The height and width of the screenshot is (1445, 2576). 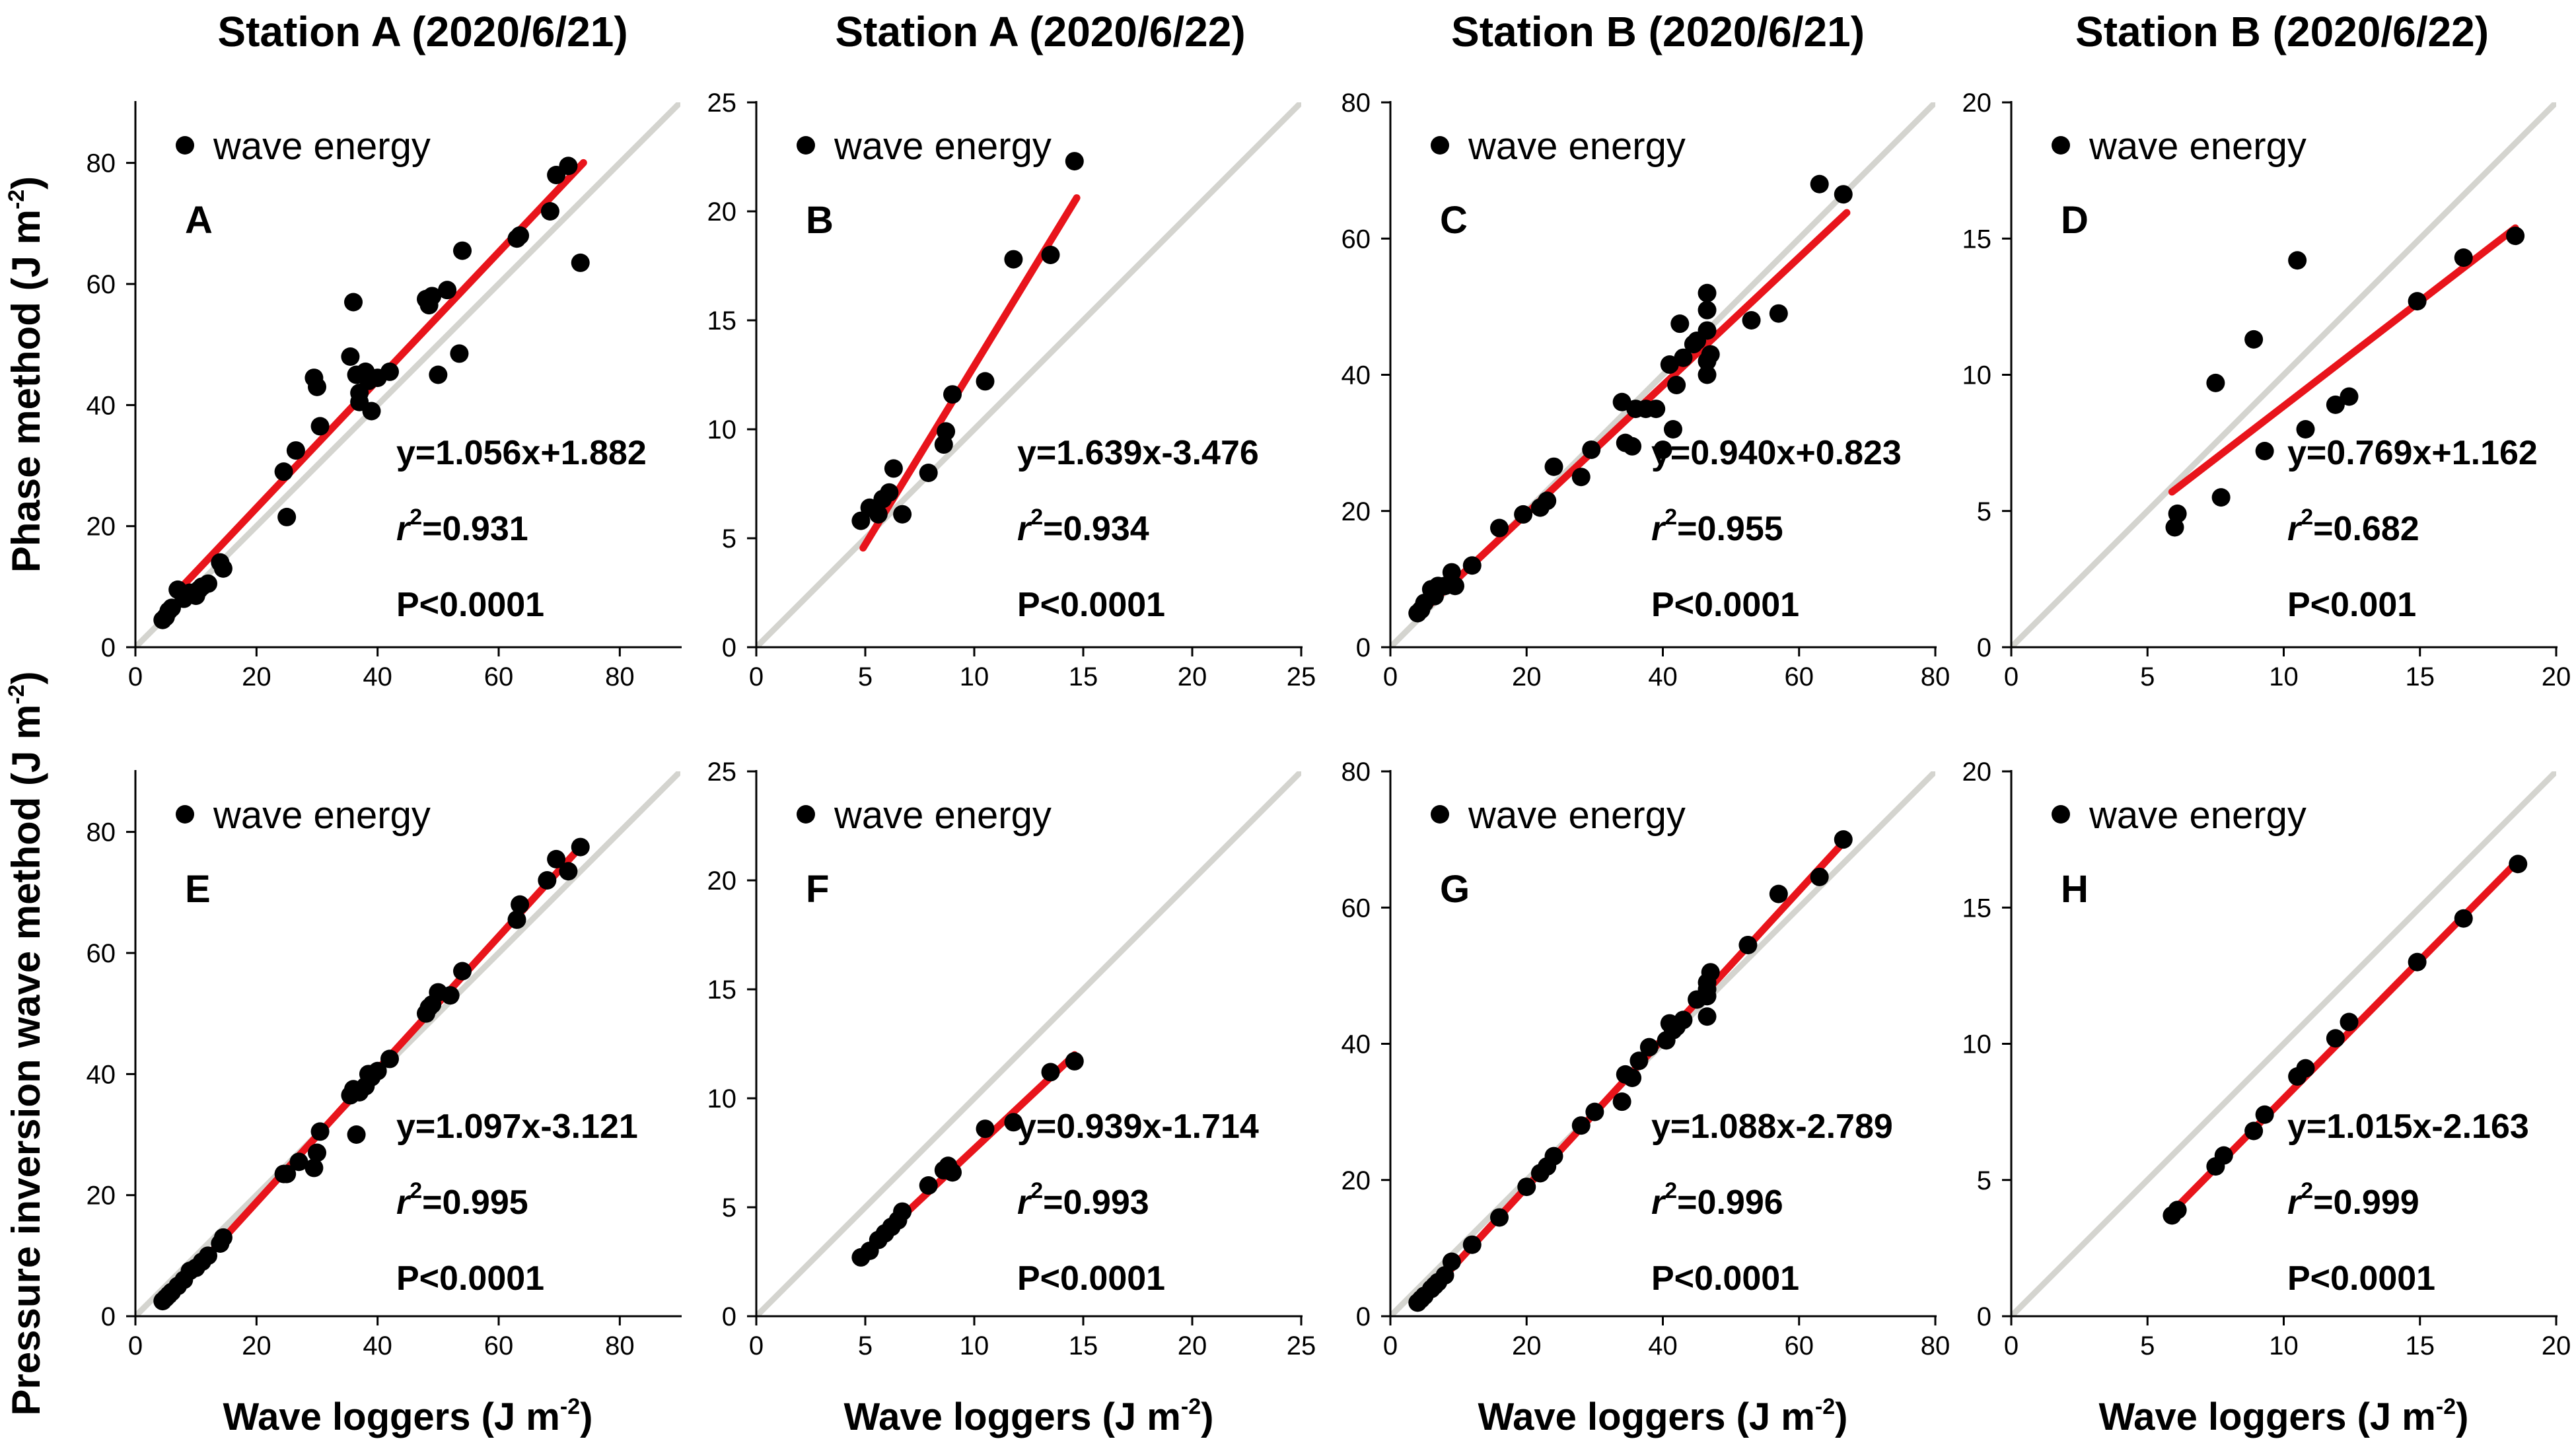 I want to click on x-tick-label: 60, so click(x=1800, y=676).